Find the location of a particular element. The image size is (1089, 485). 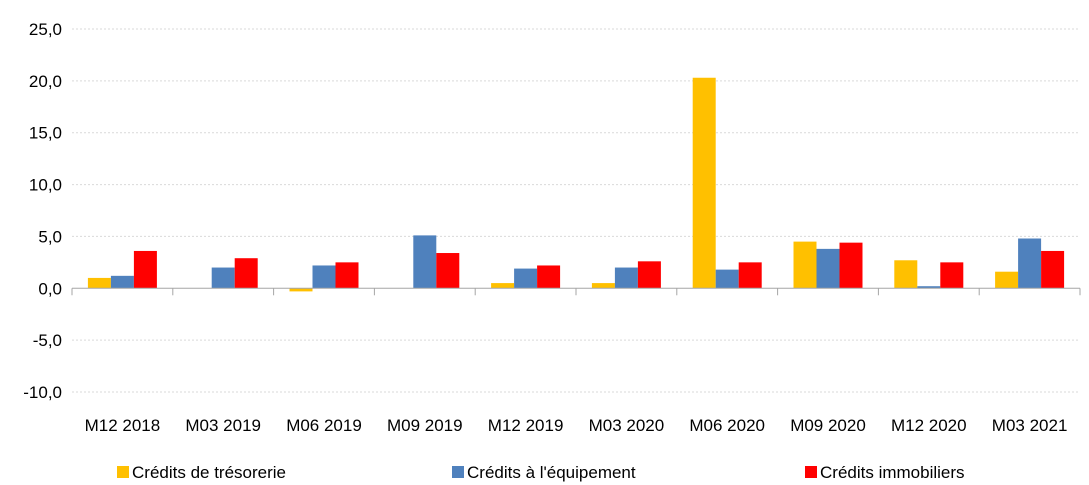

y-axis-tick-labels: 25,0 20,0 15,0 10,0 5,0 0,0 -5,0 -10,0 is located at coordinates (42, 211).